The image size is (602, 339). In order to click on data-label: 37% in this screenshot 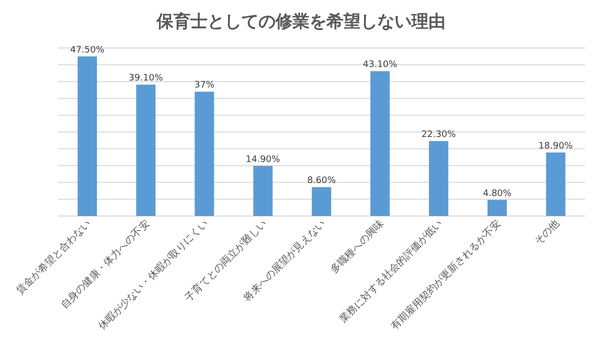, I will do `click(204, 85)`.